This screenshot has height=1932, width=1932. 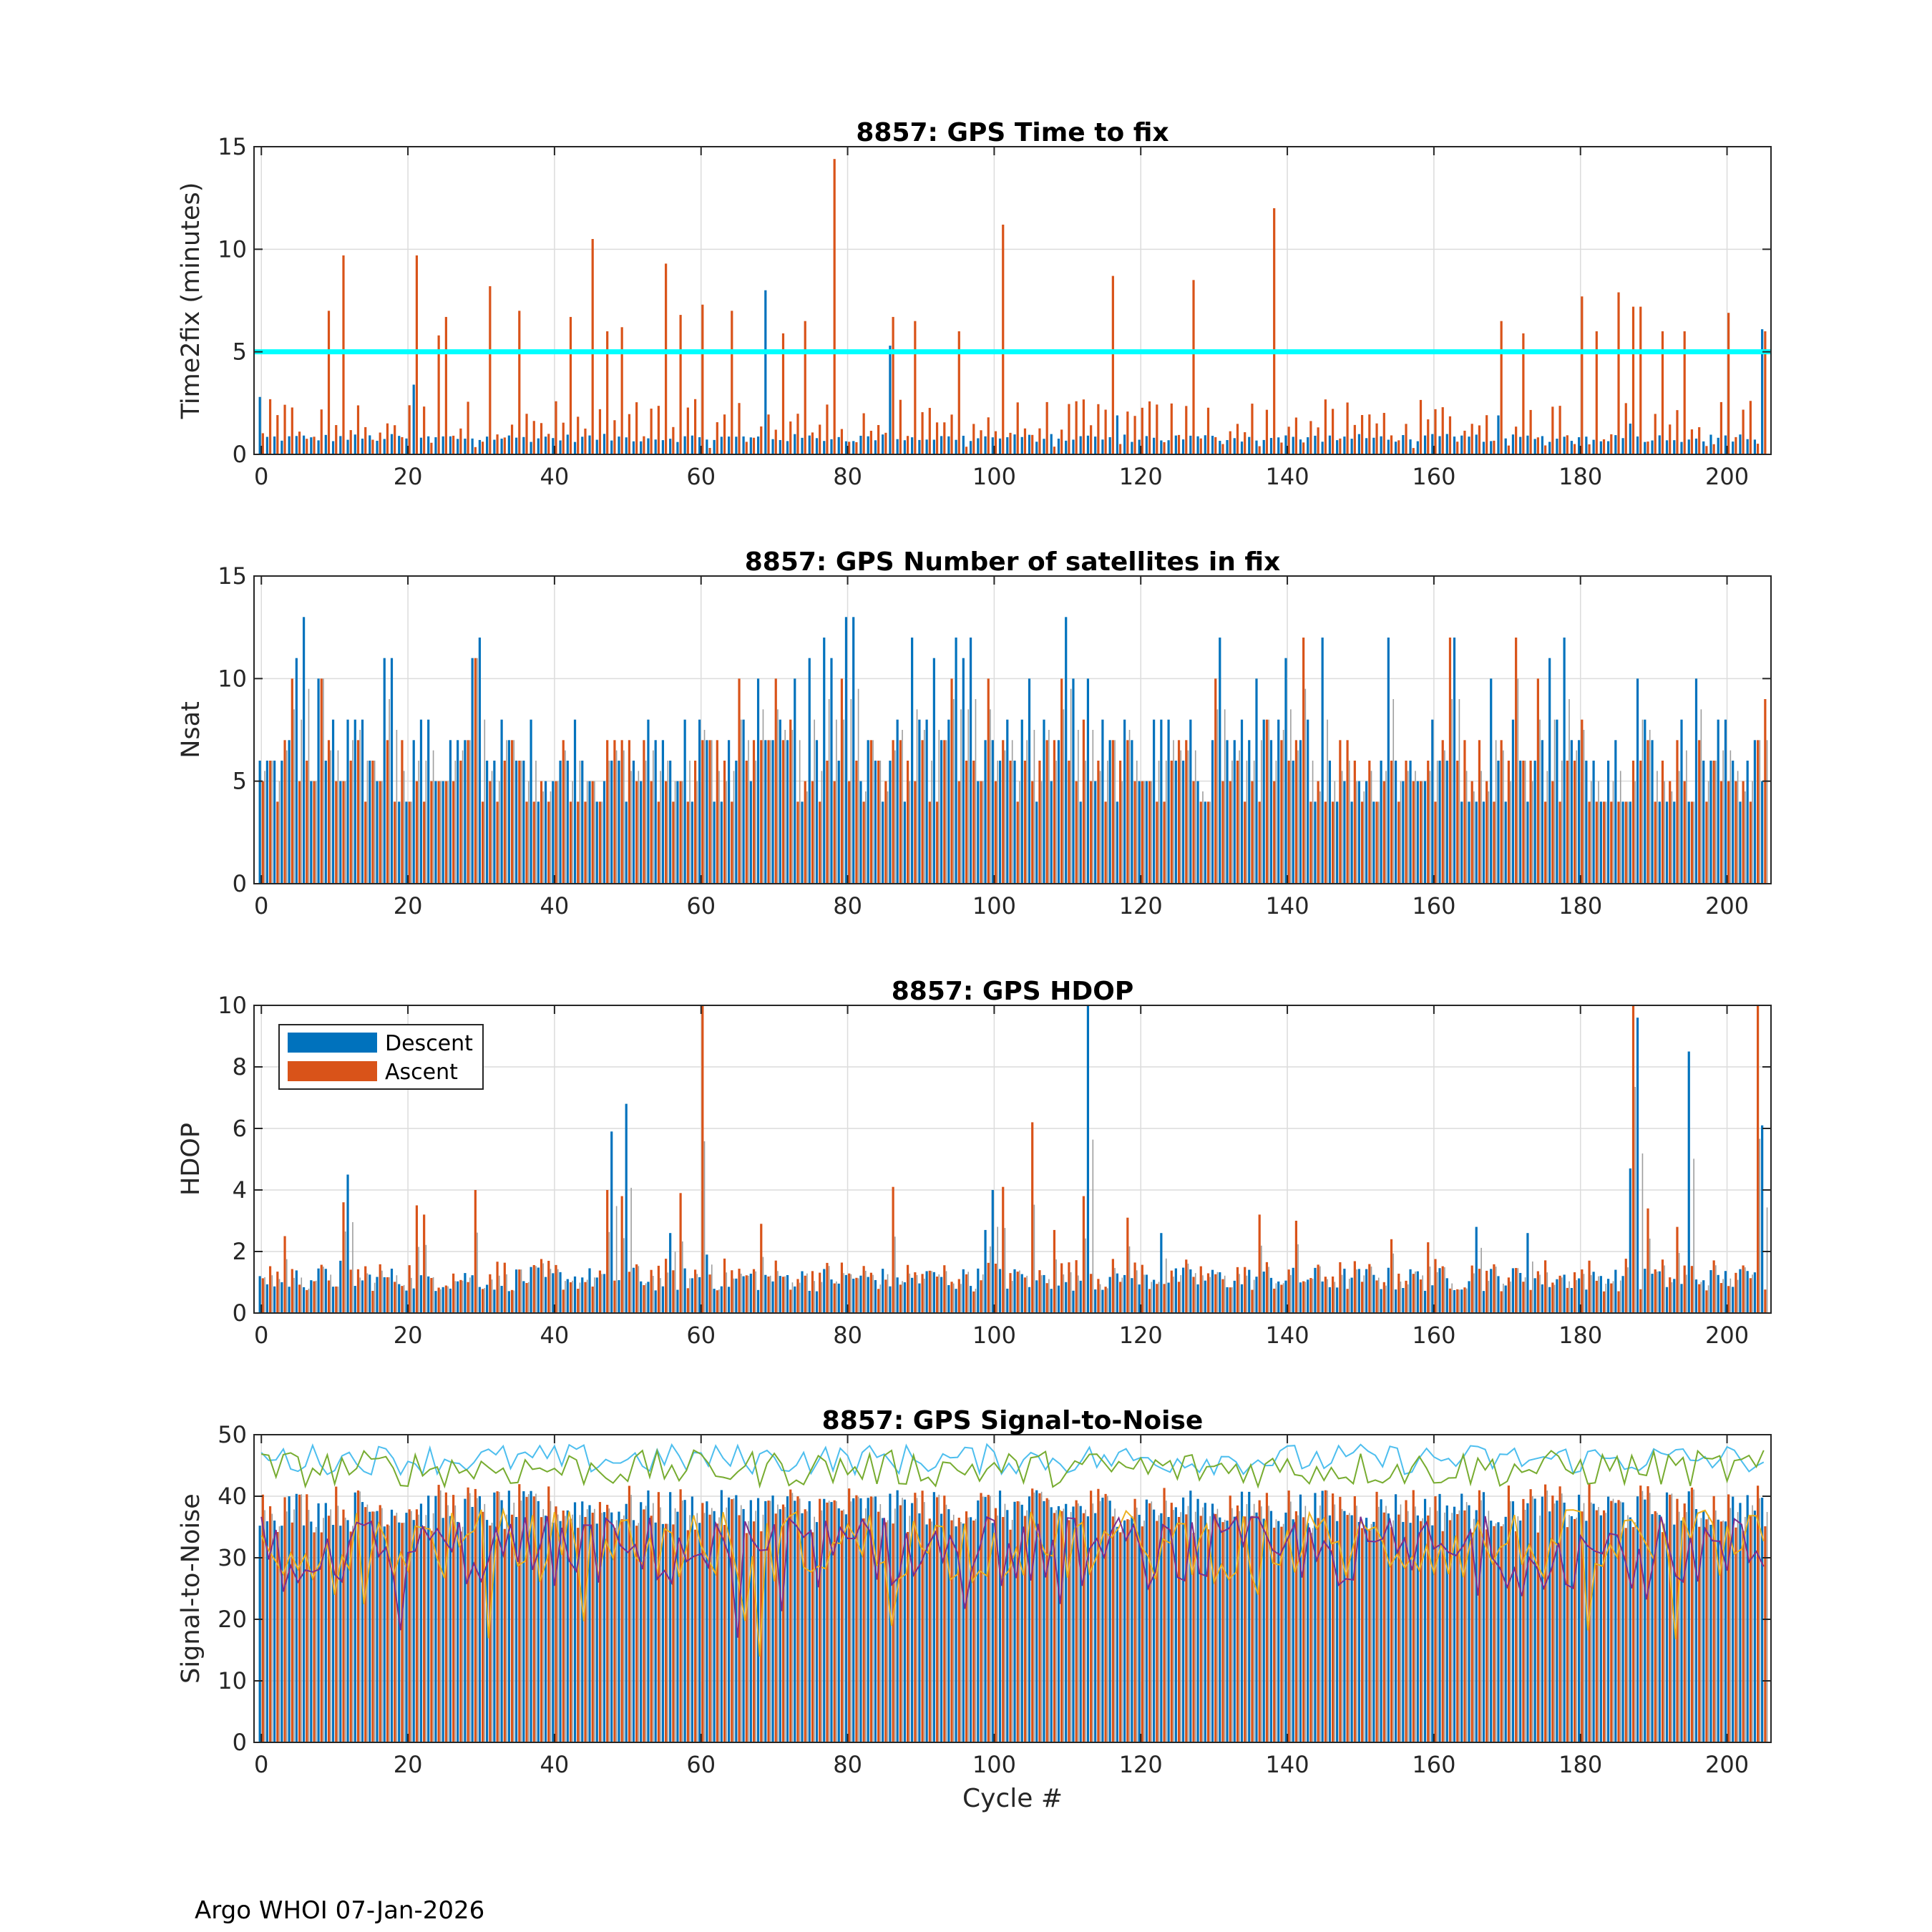 What do you see at coordinates (232, 1680) in the screenshot?
I see `y-tick-label: 10` at bounding box center [232, 1680].